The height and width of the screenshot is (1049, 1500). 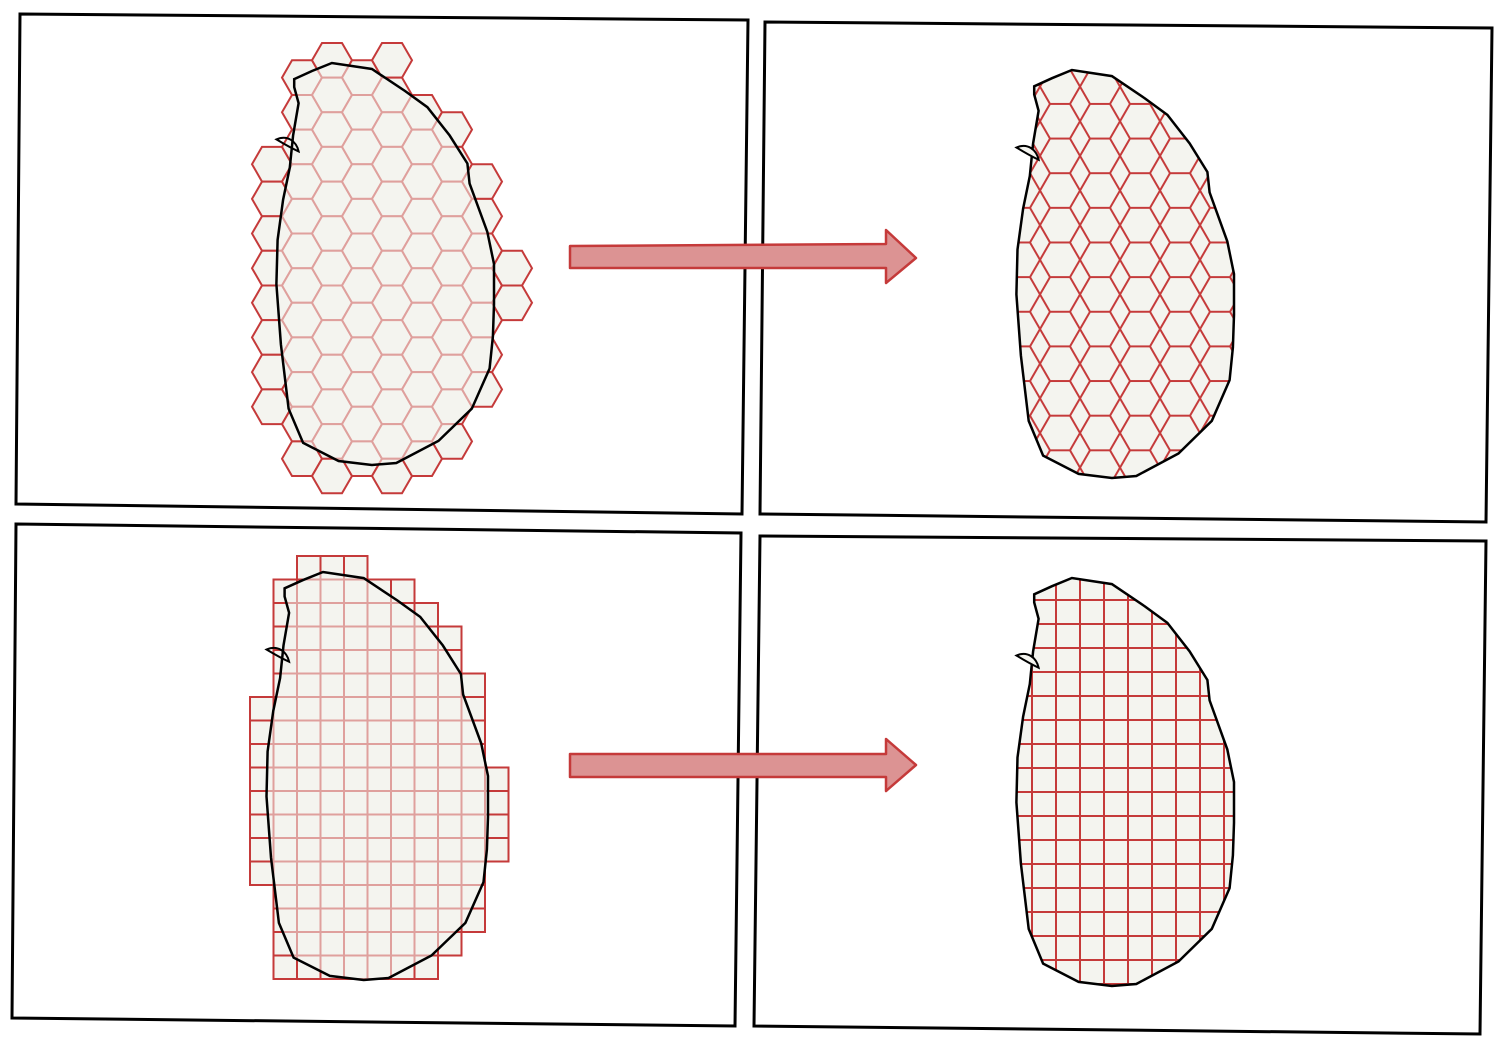 I want to click on island-square-clipped, so click(x=1125, y=782).